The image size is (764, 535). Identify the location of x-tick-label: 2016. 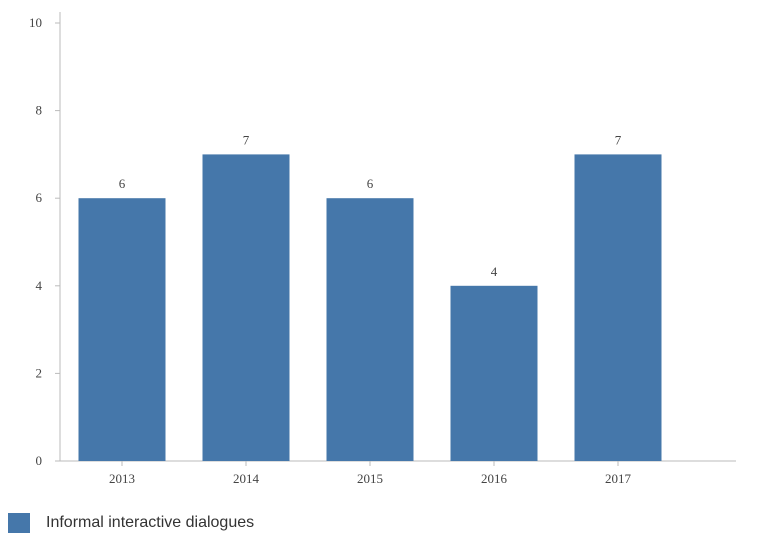
(494, 478).